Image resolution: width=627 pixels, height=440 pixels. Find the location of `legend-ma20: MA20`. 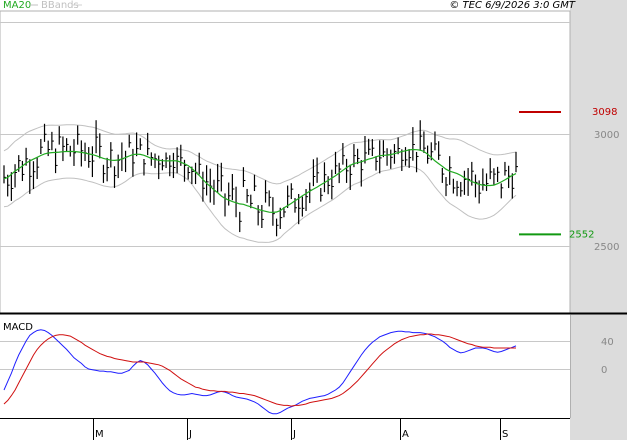

legend-ma20: MA20 is located at coordinates (17, 5).